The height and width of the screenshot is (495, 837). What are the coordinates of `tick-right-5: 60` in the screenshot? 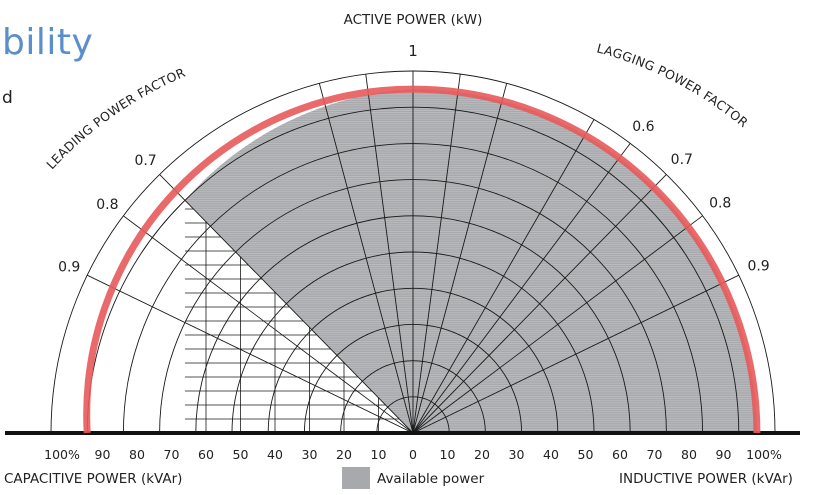 It's located at (620, 454).